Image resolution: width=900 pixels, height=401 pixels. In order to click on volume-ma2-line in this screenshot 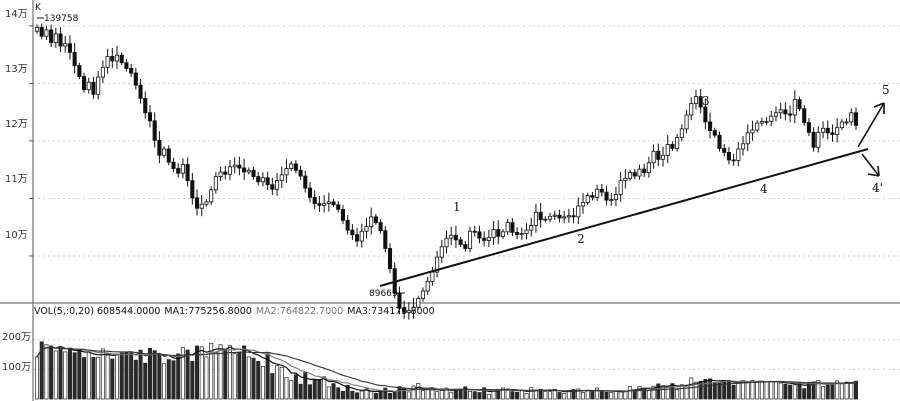, I will do `click(446, 369)`.